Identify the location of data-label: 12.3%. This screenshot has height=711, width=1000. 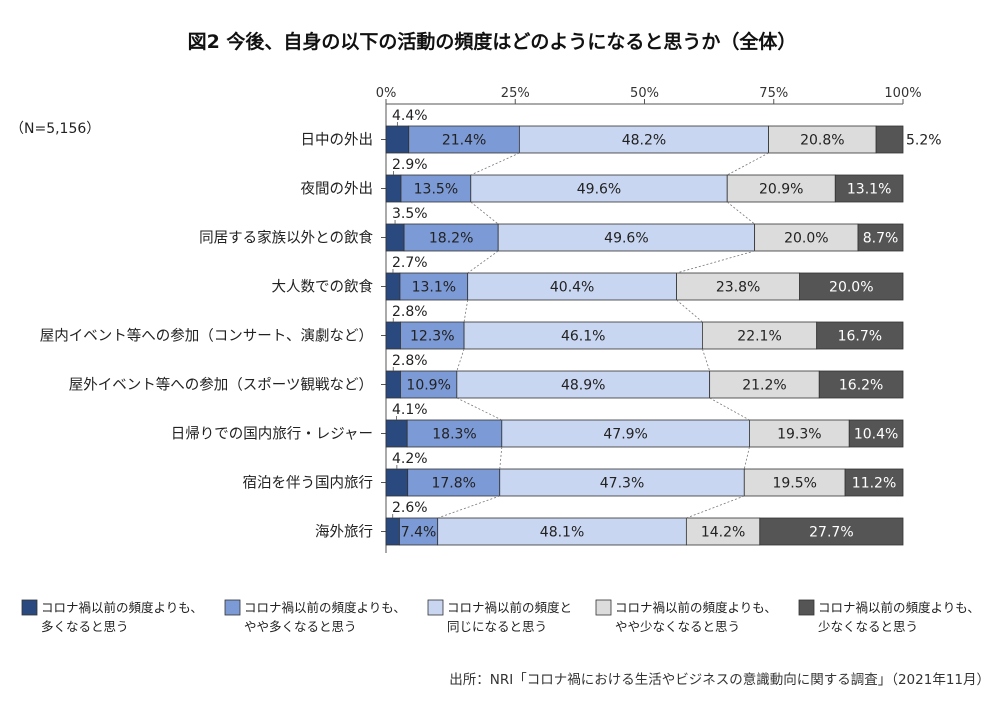
(432, 337).